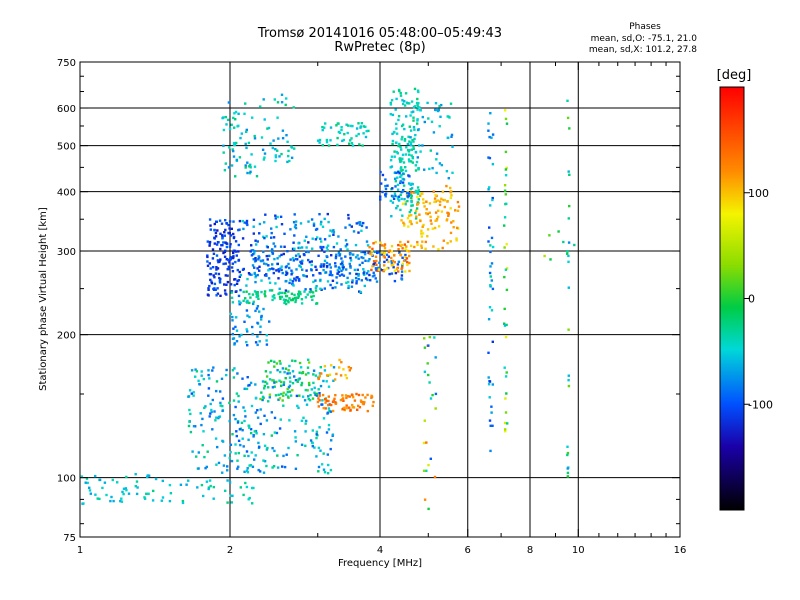 The width and height of the screenshot is (800, 600). I want to click on chart-subtitle: RwPretec (8p), so click(380, 47).